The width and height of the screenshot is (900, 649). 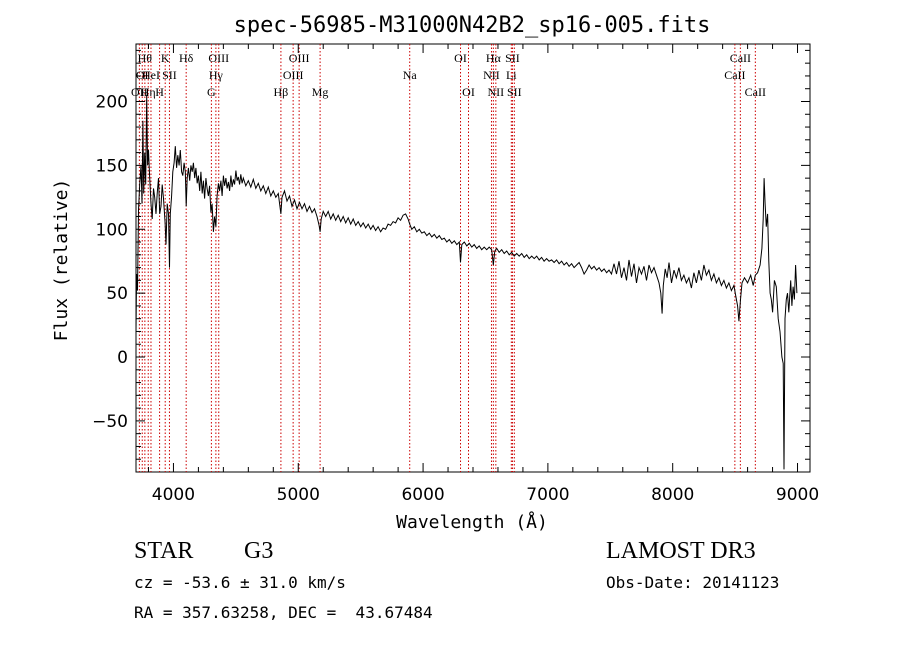 I want to click on line-label-1: OI, so click(x=142, y=75).